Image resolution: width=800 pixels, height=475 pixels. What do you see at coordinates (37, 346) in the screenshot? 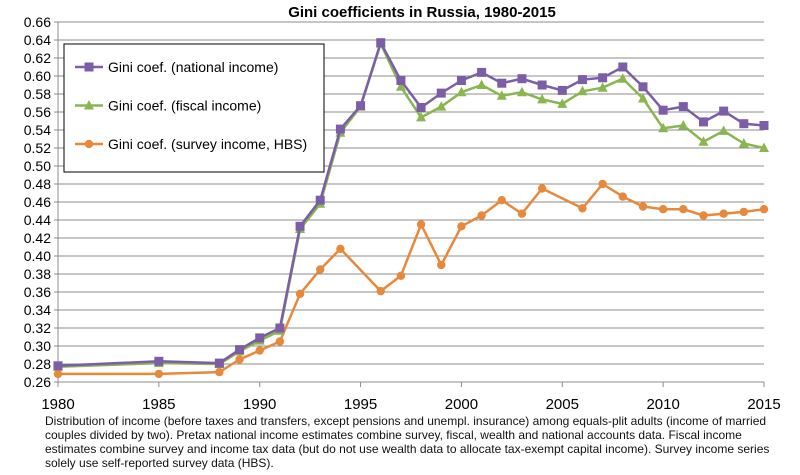
I see `y-tick-label: 0.30` at bounding box center [37, 346].